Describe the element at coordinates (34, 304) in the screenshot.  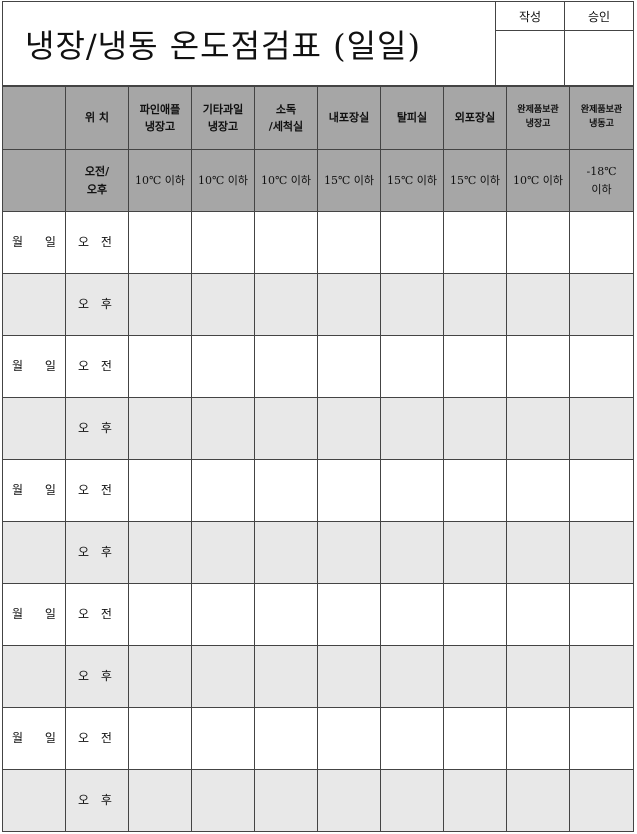
I see `day-label` at that location.